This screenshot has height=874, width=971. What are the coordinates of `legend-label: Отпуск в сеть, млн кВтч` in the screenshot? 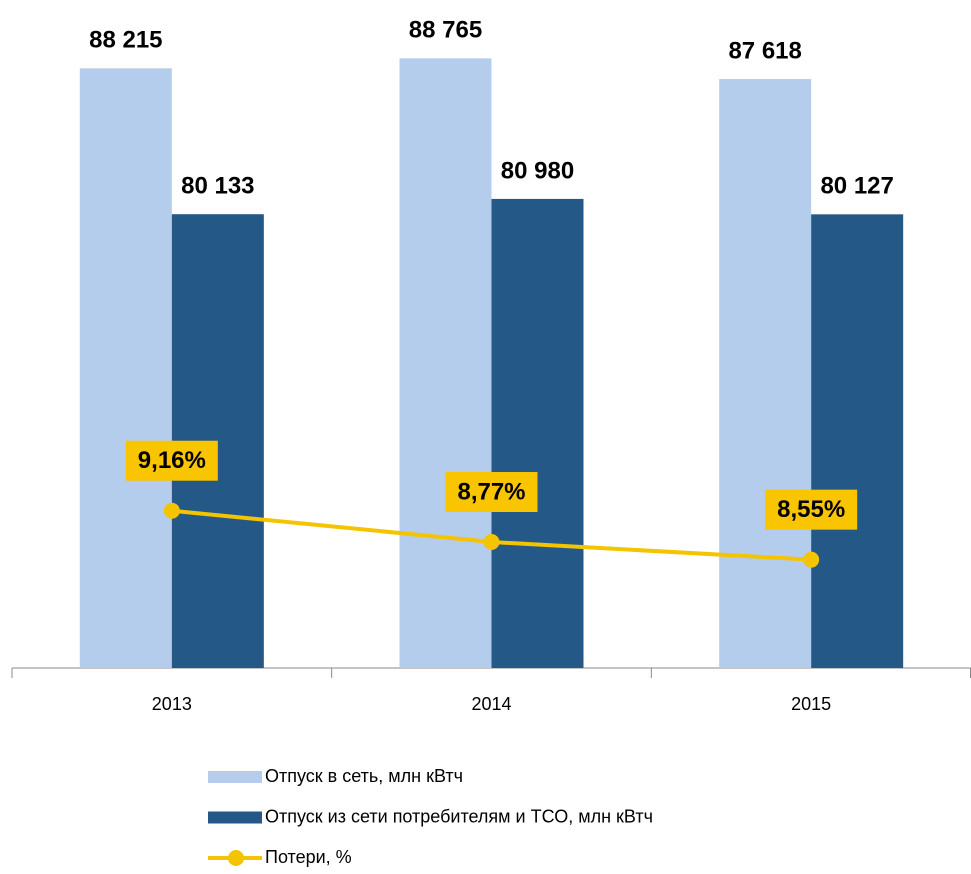 It's located at (364, 776).